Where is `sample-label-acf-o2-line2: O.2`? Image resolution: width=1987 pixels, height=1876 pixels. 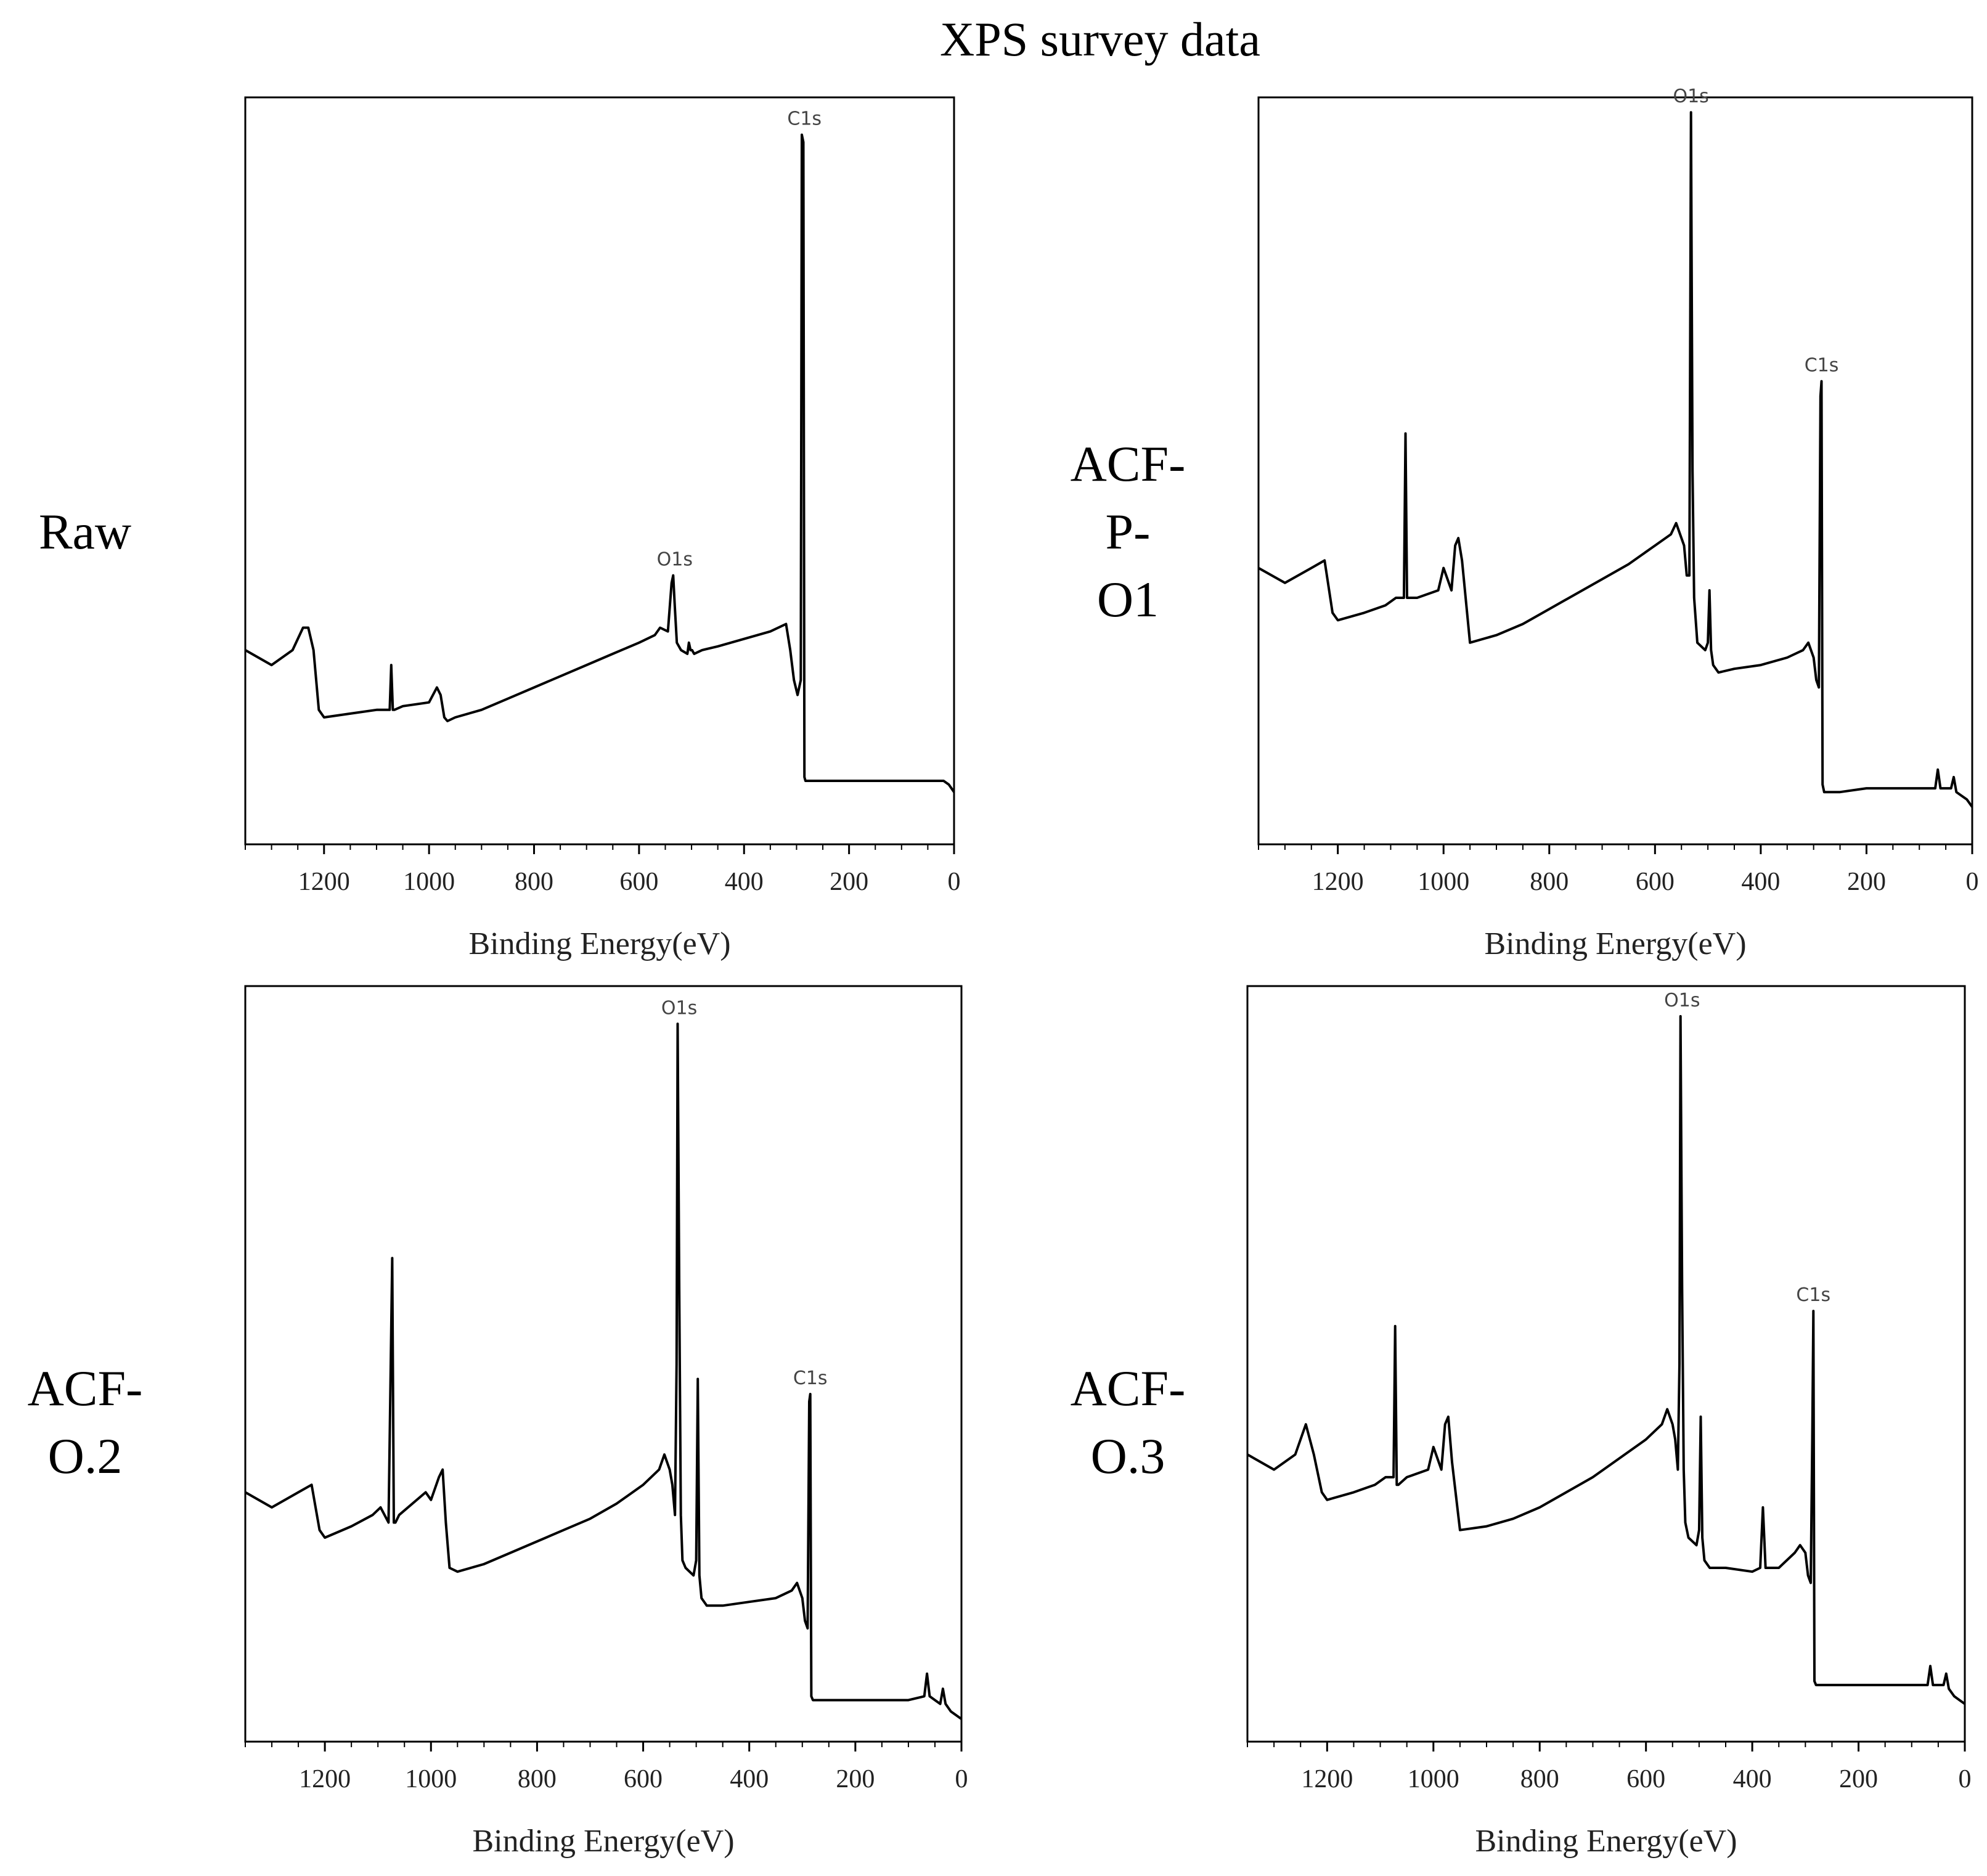
sample-label-acf-o2-line2: O.2 is located at coordinates (85, 1456).